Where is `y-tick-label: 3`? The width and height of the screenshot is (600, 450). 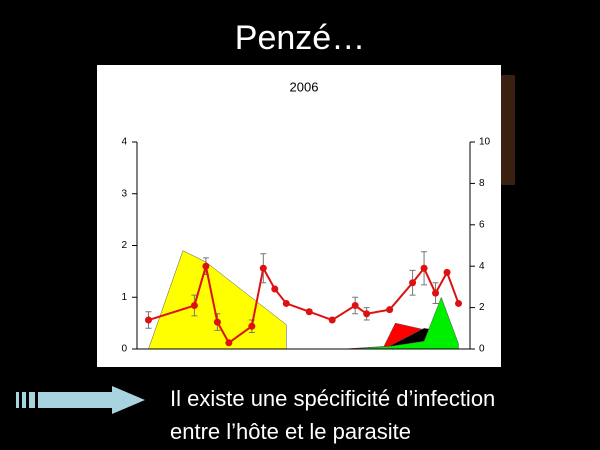 y-tick-label: 3 is located at coordinates (124, 193).